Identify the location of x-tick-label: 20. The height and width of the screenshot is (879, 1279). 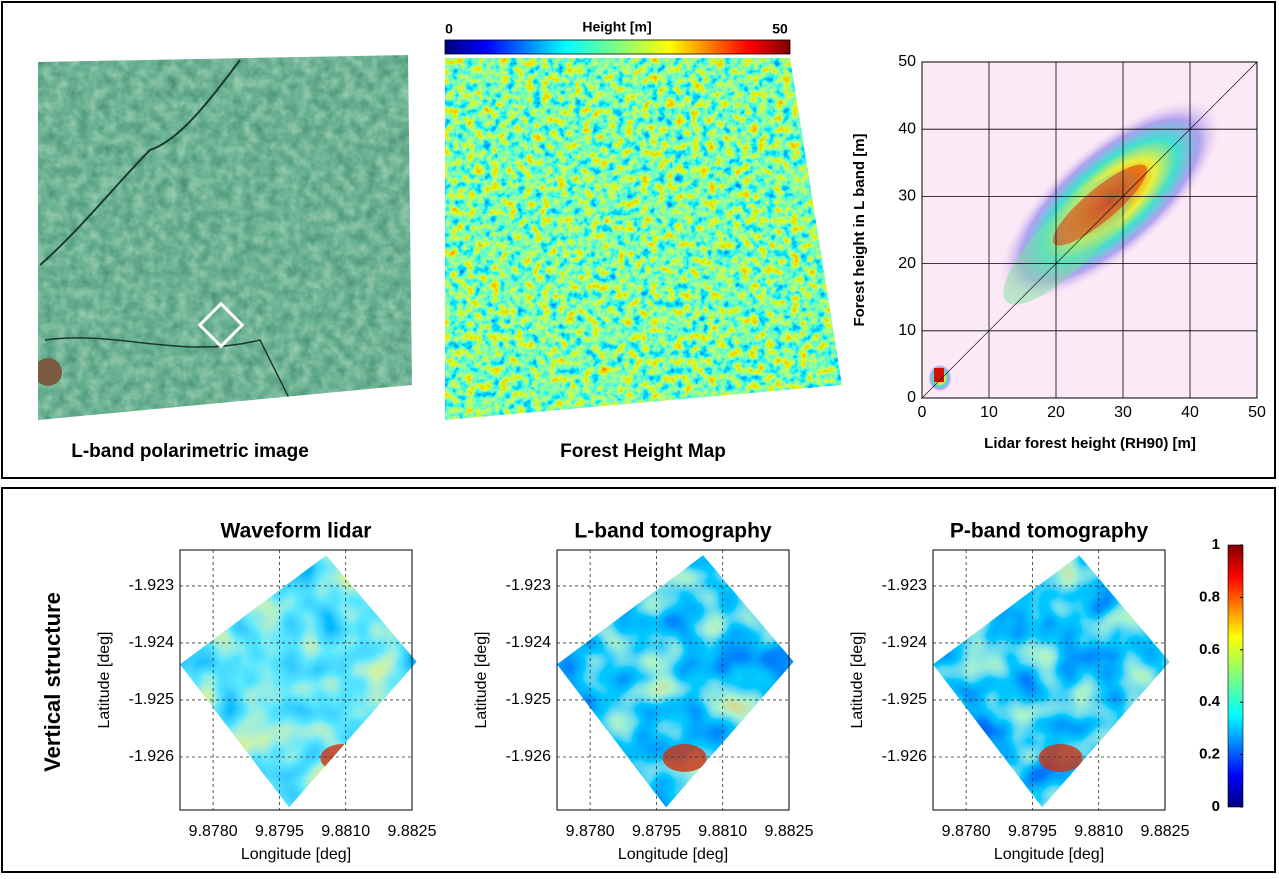
(1056, 412).